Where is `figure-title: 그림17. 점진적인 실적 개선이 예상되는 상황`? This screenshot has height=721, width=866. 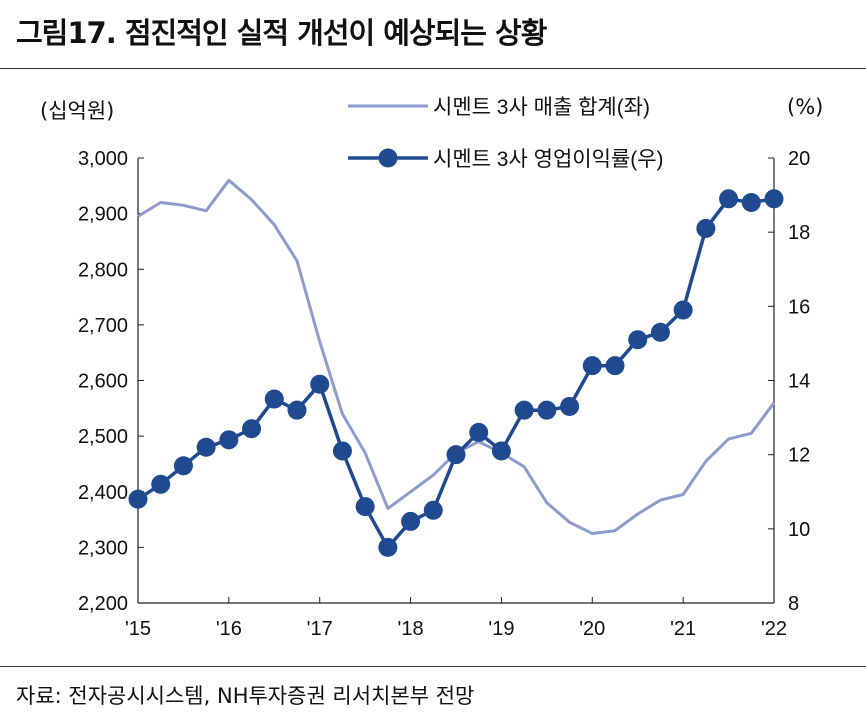
figure-title: 그림17. 점진적인 실적 개선이 예상되는 상황 is located at coordinates (281, 33).